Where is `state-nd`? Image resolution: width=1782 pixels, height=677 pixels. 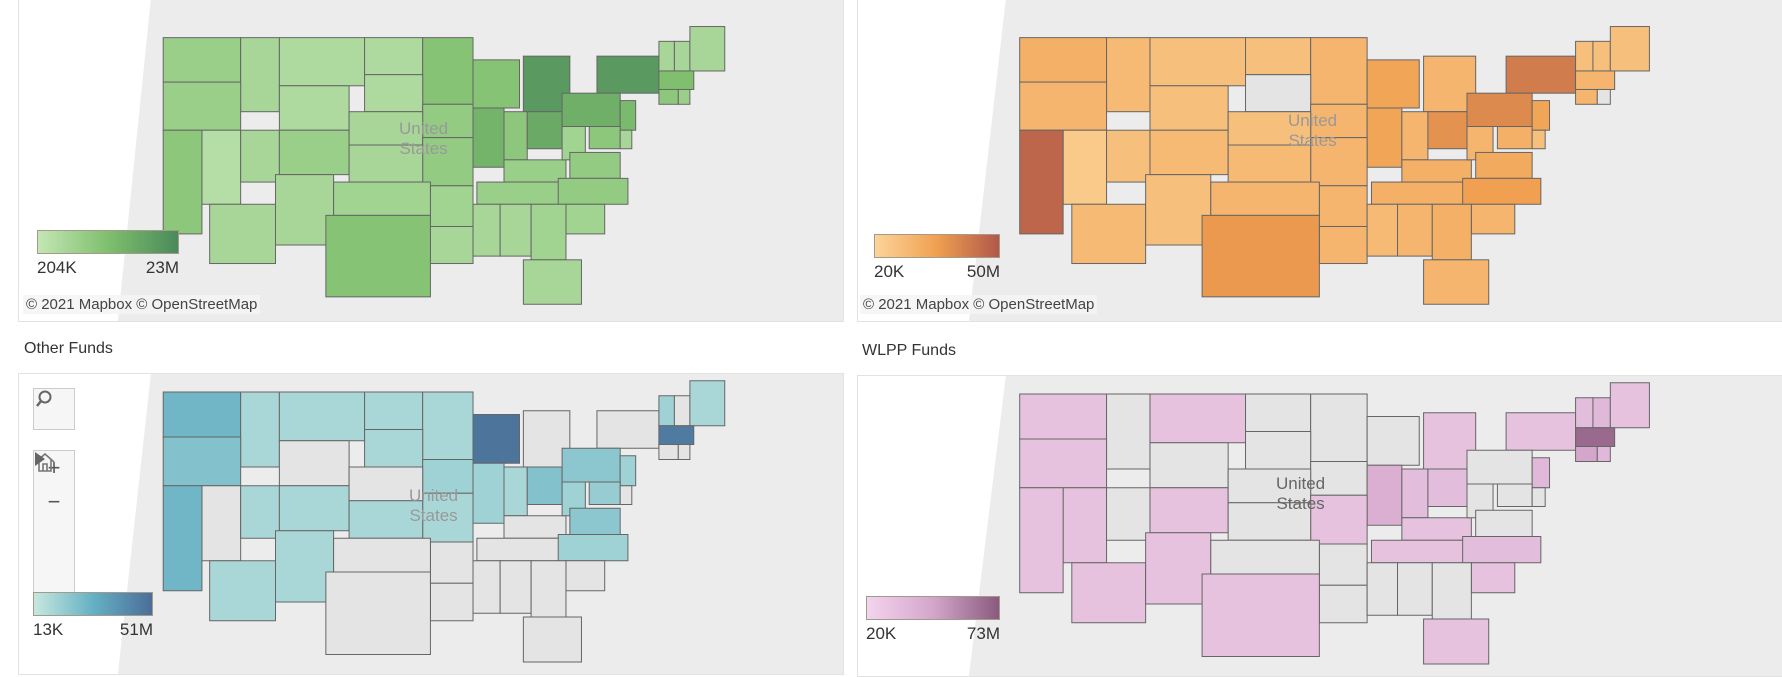 state-nd is located at coordinates (394, 410).